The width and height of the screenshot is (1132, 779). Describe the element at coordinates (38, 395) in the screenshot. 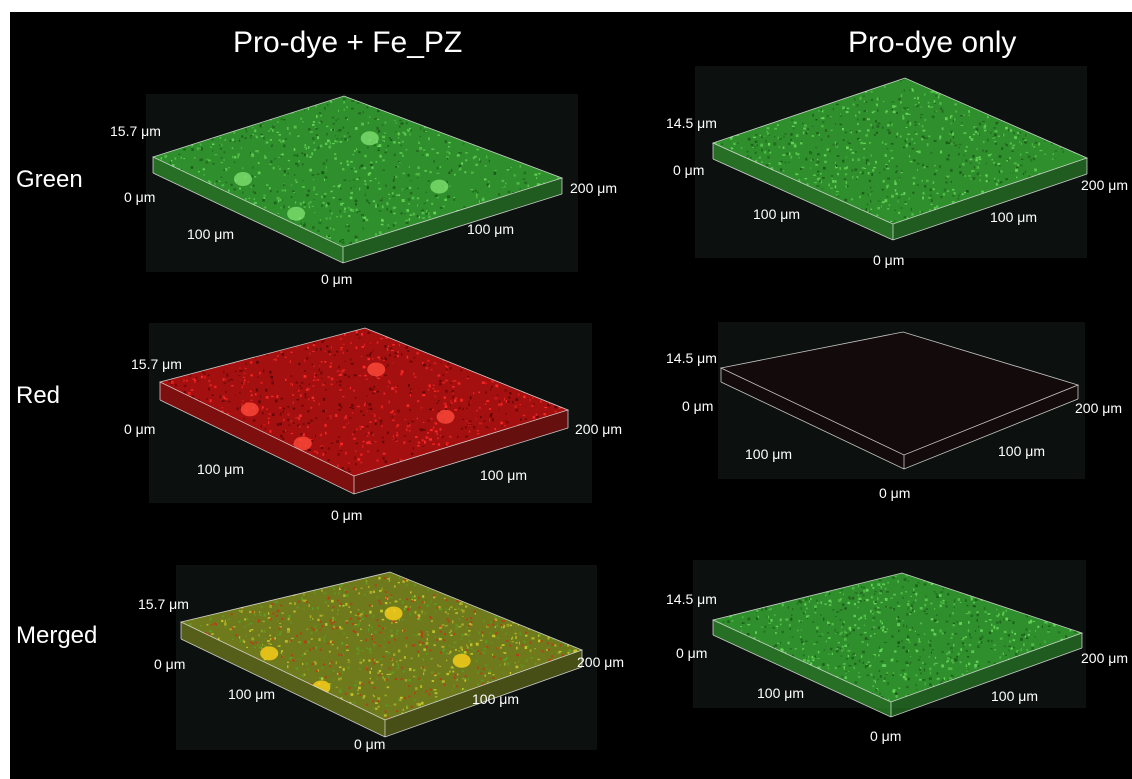

I see `row-header-red: Red` at that location.